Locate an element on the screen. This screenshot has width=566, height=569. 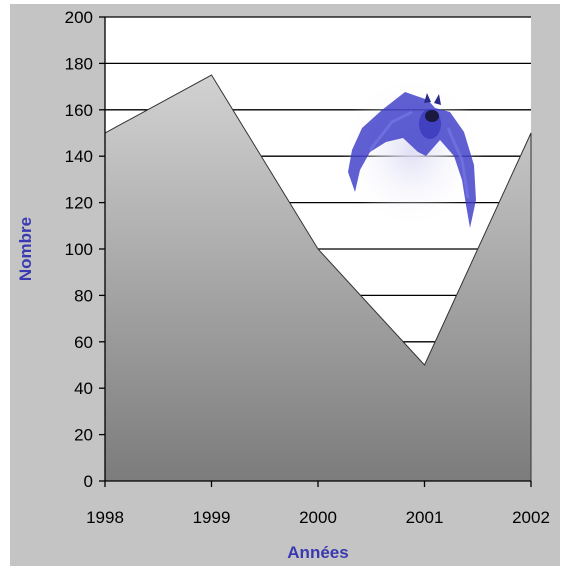
y-tick-label: 80 is located at coordinates (83, 295).